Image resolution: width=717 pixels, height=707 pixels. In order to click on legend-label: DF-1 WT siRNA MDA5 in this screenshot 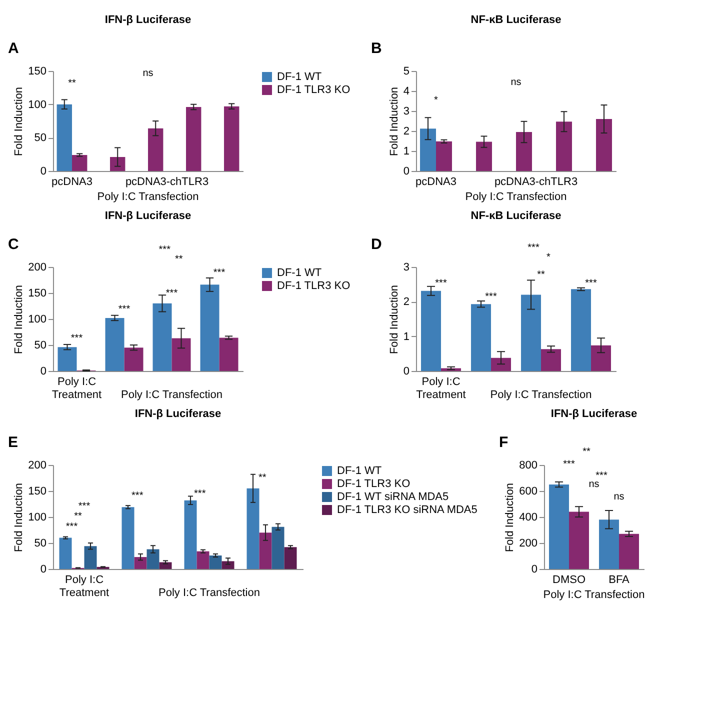, I will do `click(393, 497)`.